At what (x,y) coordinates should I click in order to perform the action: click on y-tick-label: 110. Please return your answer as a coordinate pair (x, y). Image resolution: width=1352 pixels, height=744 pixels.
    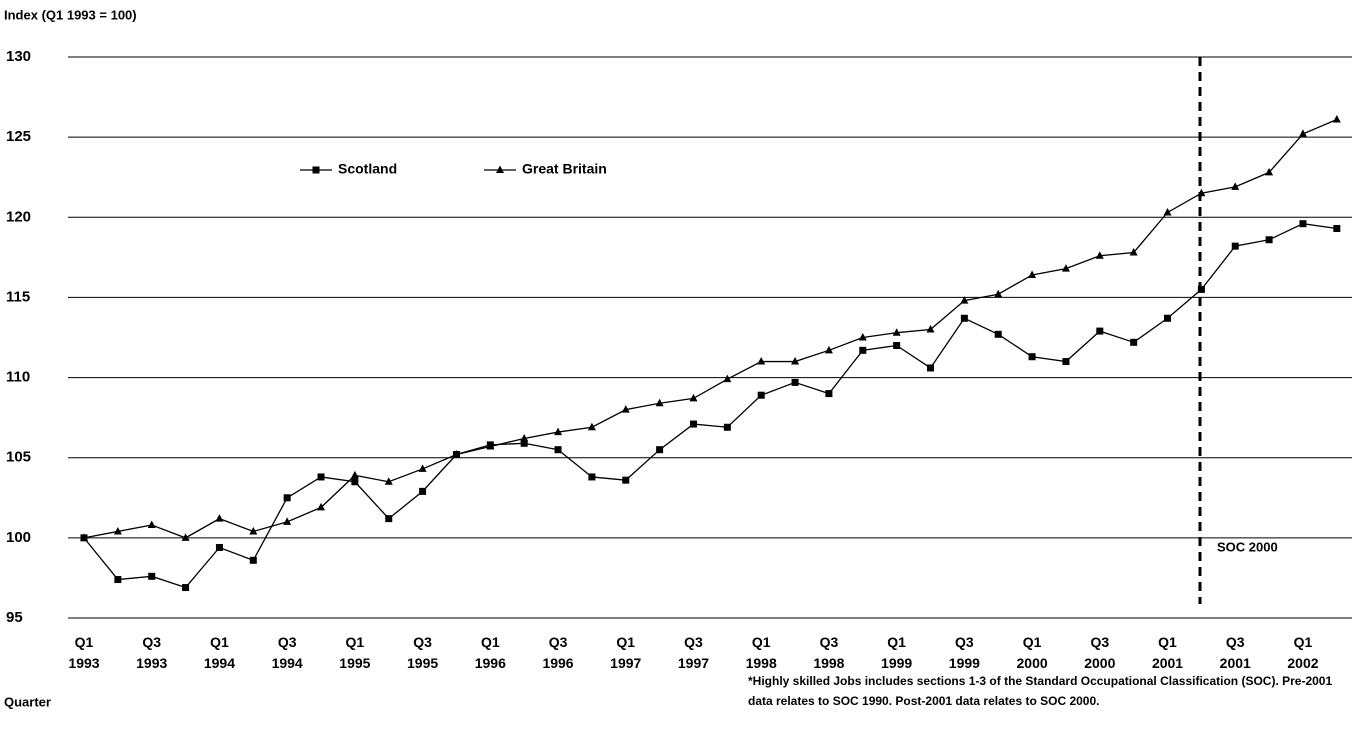
    Looking at the image, I should click on (18, 377).